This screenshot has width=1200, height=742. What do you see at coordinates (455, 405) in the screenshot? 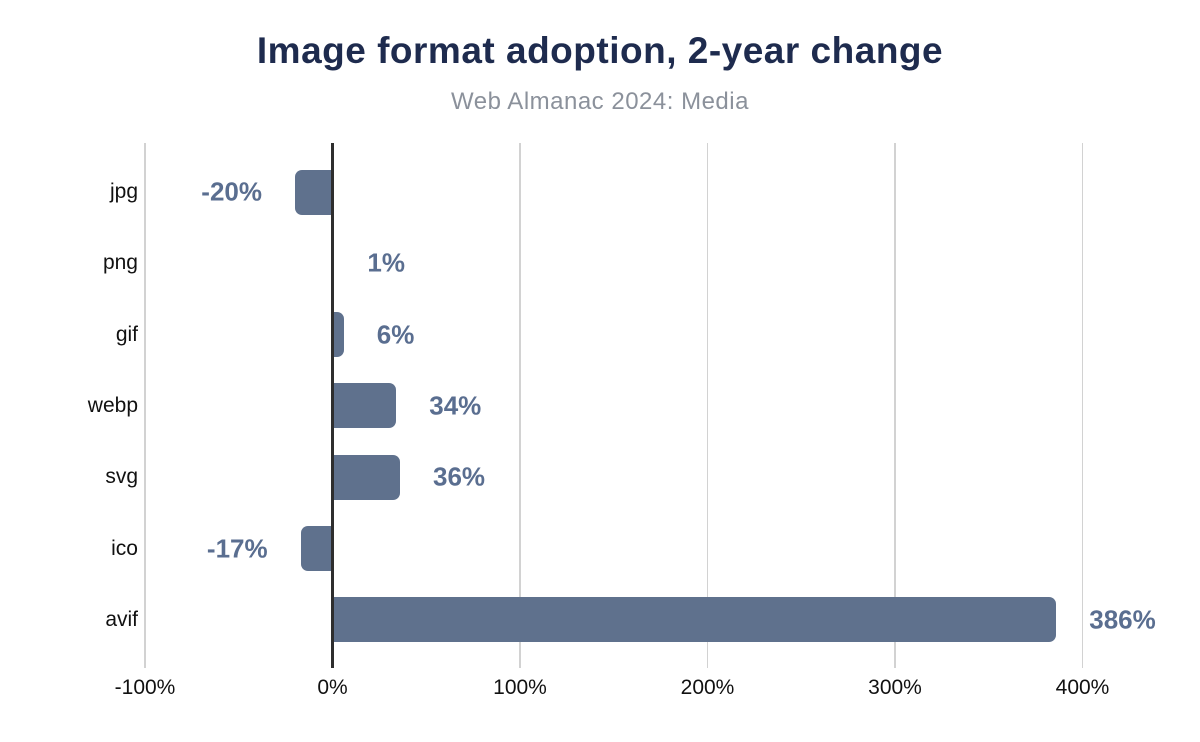
I see `data-label-webp: 34%` at bounding box center [455, 405].